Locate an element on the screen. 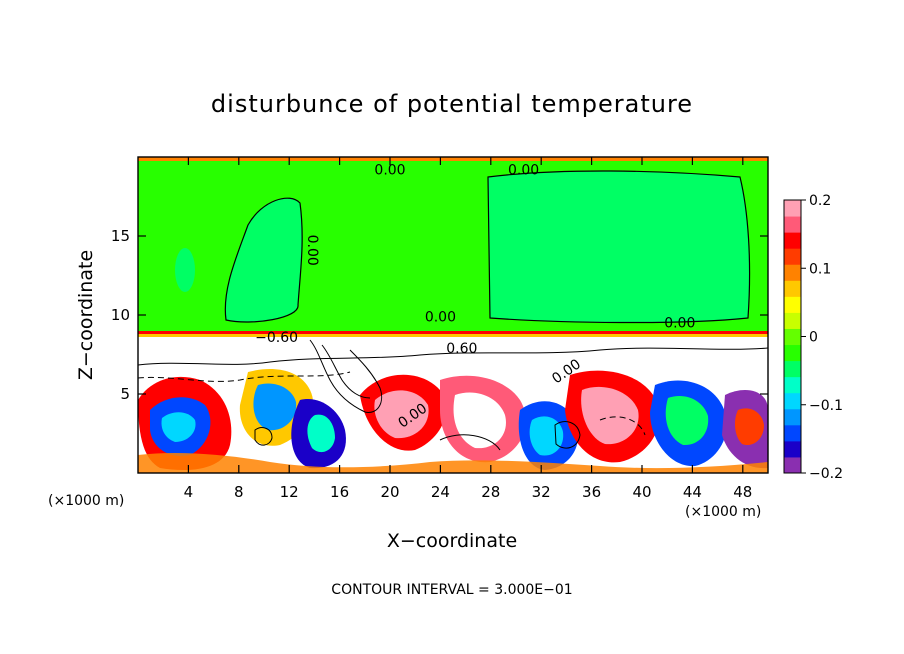 The height and width of the screenshot is (654, 904). x-tick-label: 28 is located at coordinates (490, 492).